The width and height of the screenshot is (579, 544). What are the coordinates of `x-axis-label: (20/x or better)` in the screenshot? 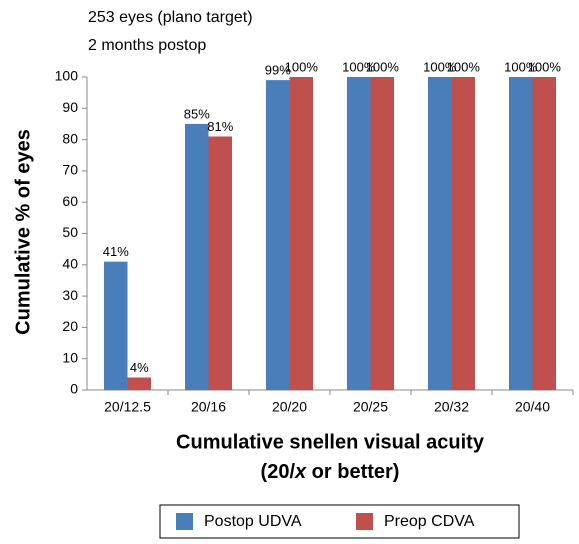 It's located at (330, 472).